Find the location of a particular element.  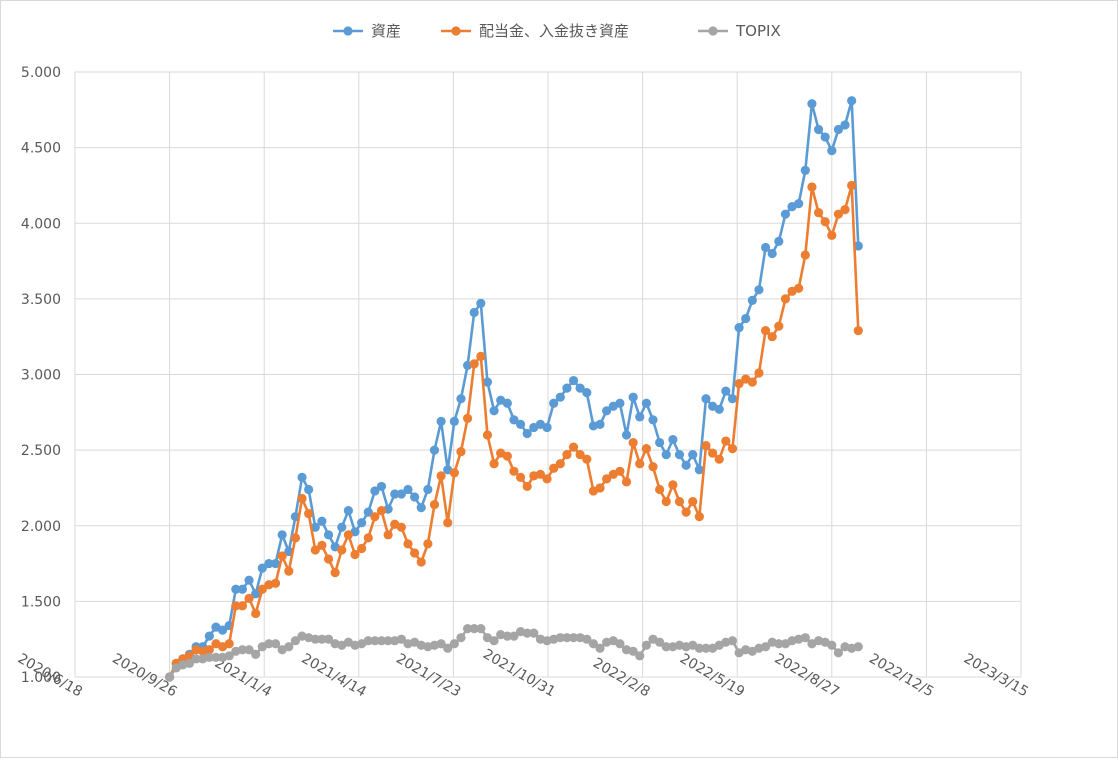

y-tick-label: 3.000 is located at coordinates (41, 376).